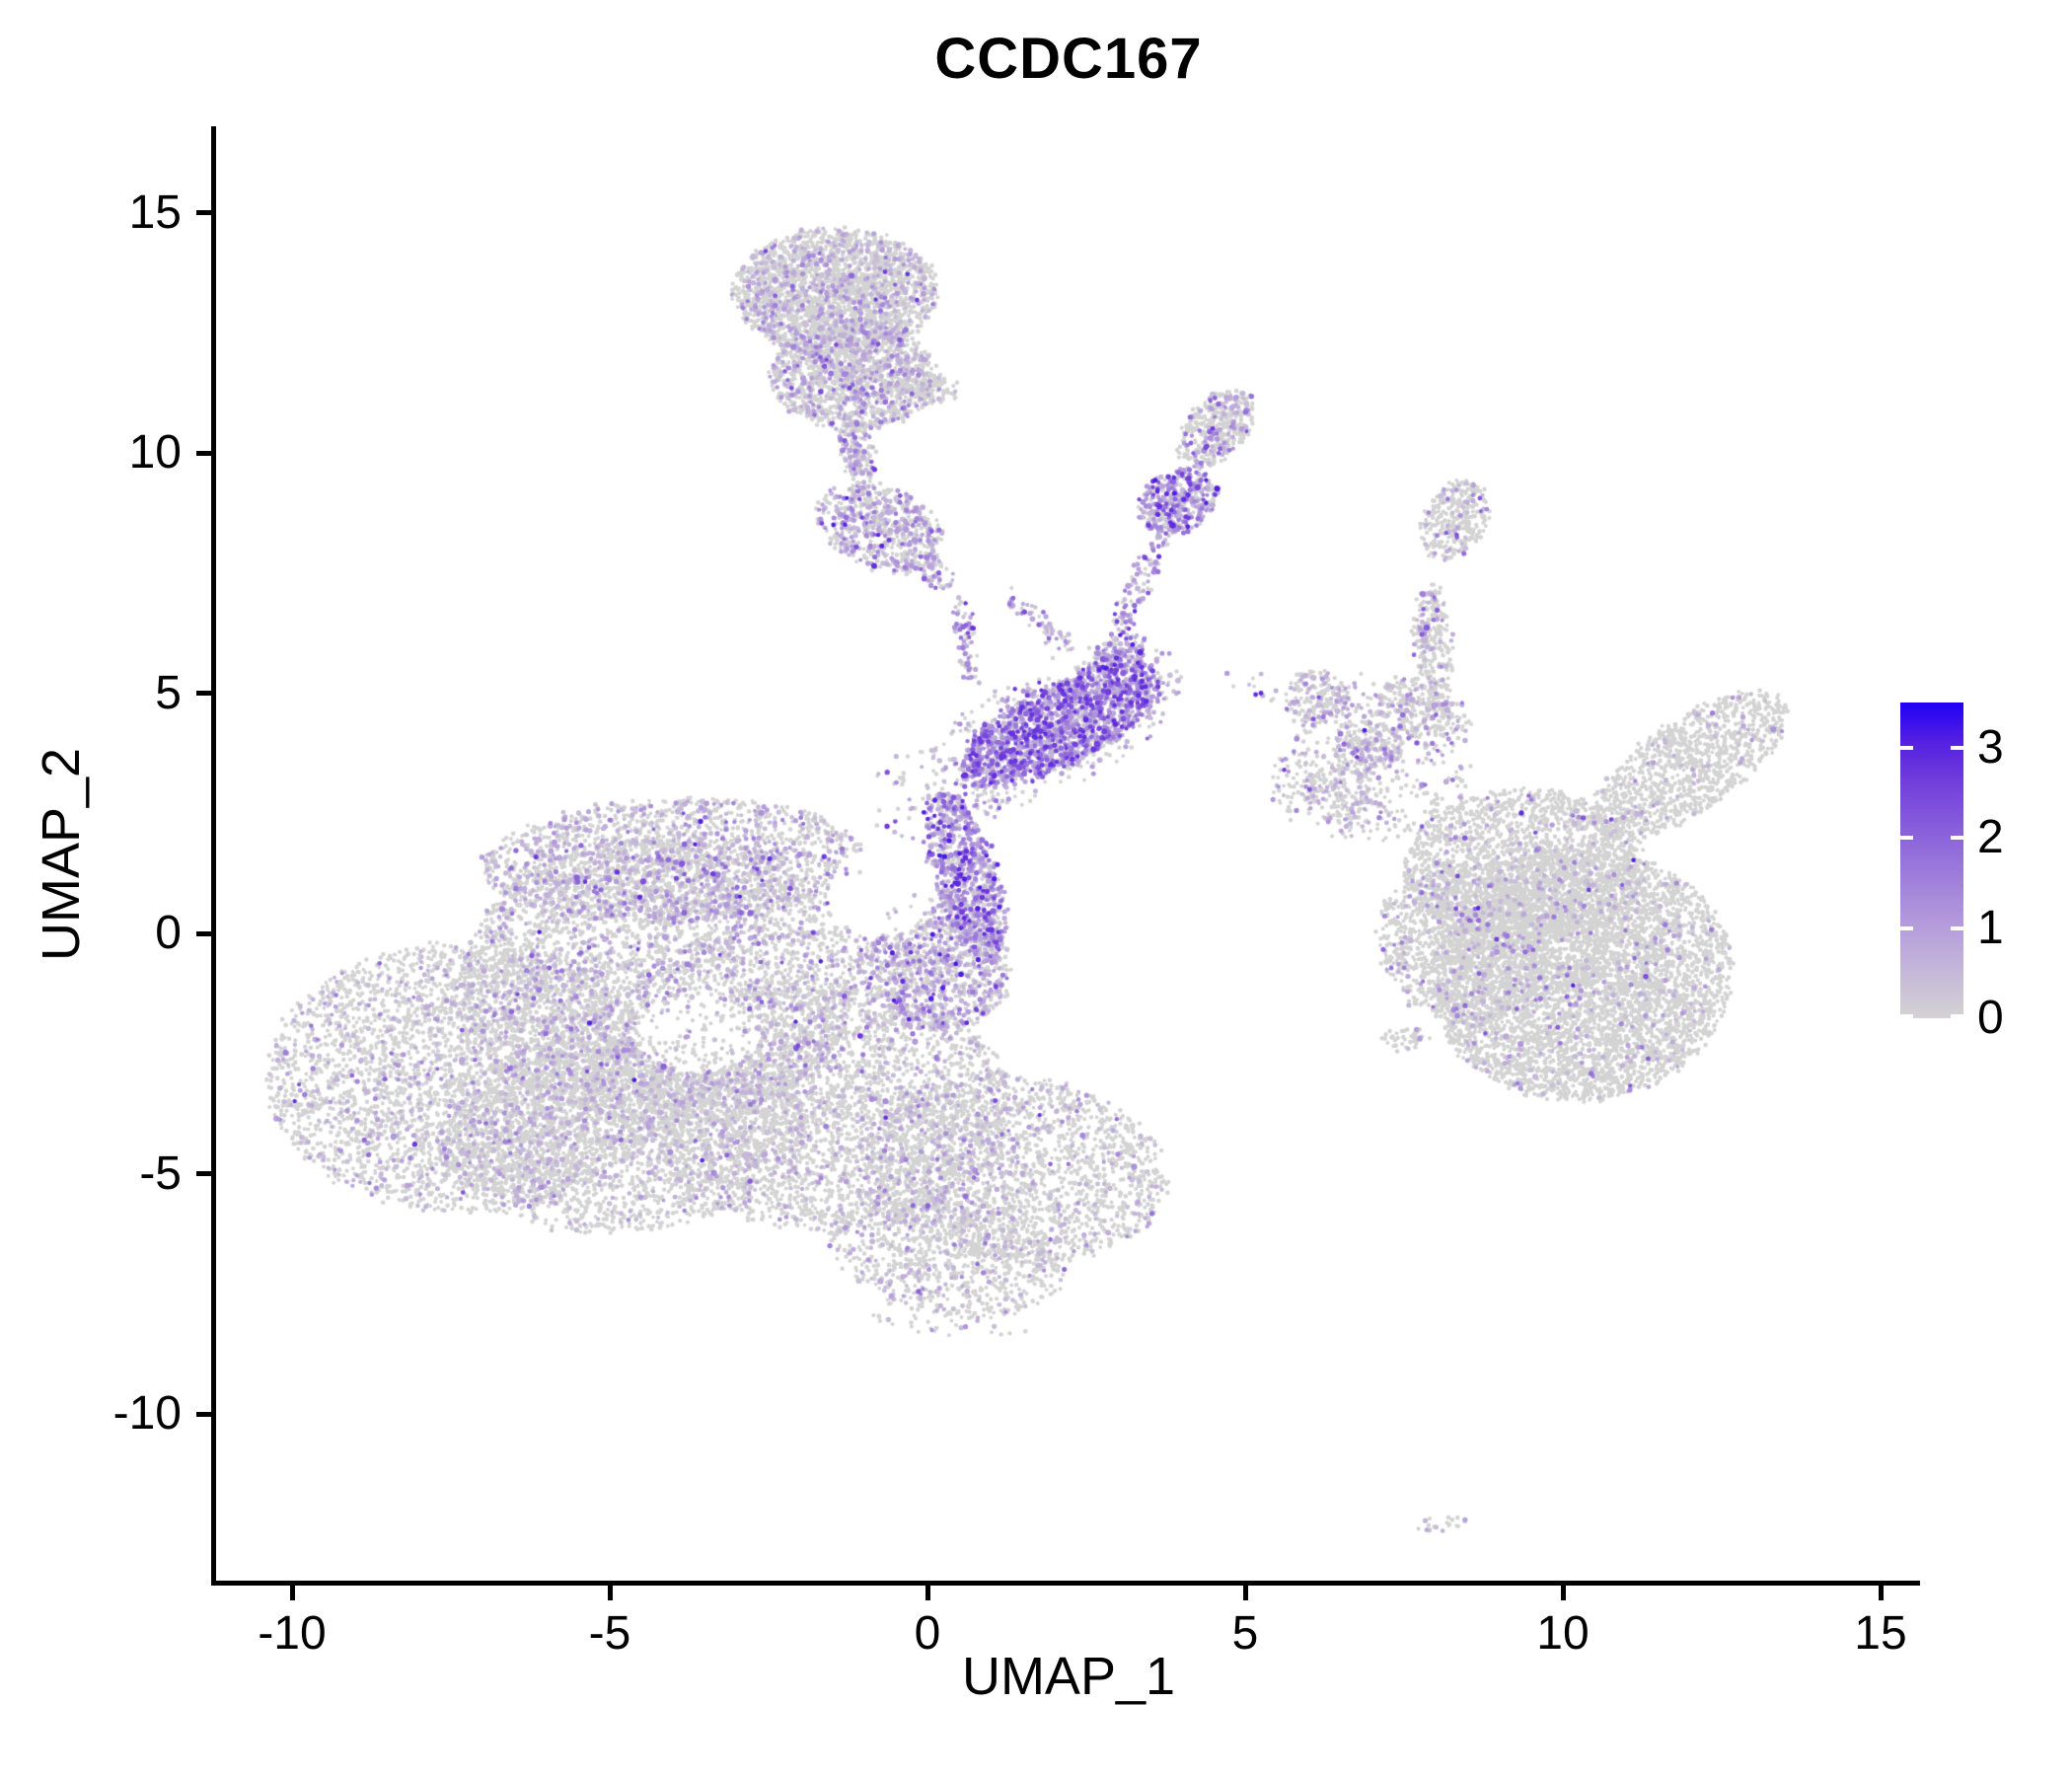 The height and width of the screenshot is (1776, 2072). Describe the element at coordinates (214, 856) in the screenshot. I see `y-axis-line` at that location.